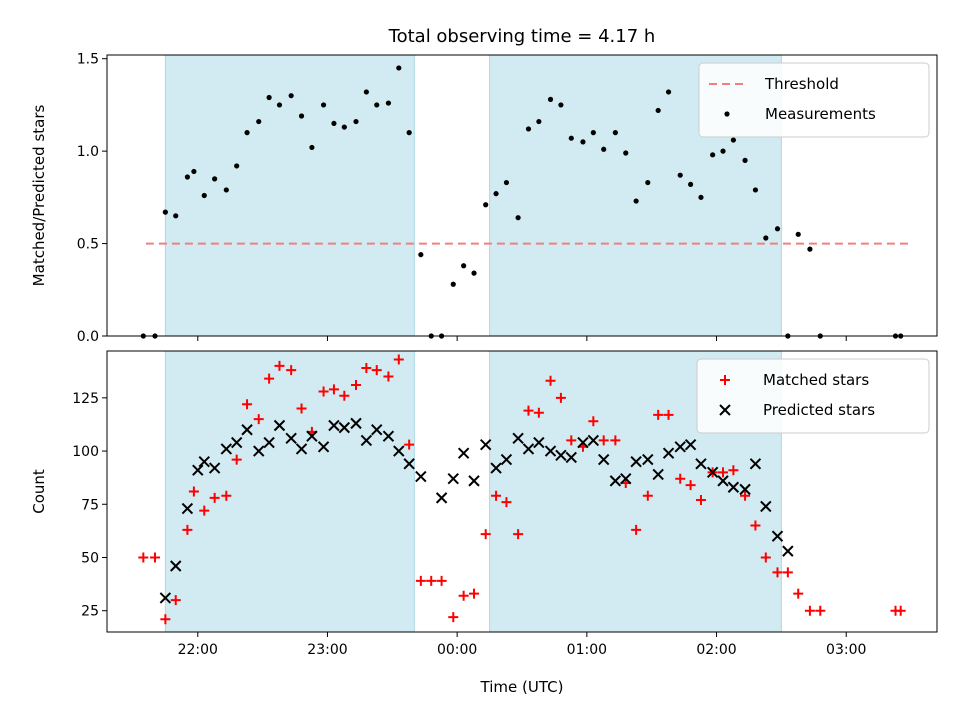  Describe the element at coordinates (820, 114) in the screenshot. I see `legend-label: Measurements` at that location.